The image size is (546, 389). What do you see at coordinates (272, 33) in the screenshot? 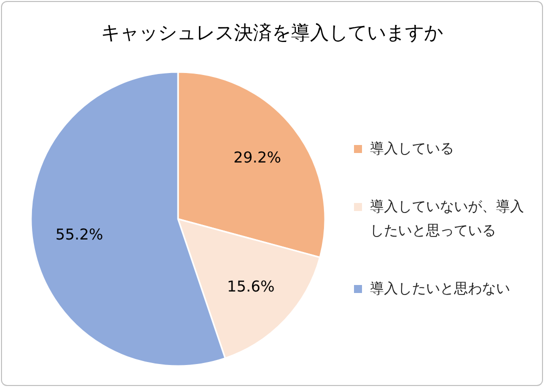
I see `chart-title: キャッシュレス決済を導入していますか` at bounding box center [272, 33].